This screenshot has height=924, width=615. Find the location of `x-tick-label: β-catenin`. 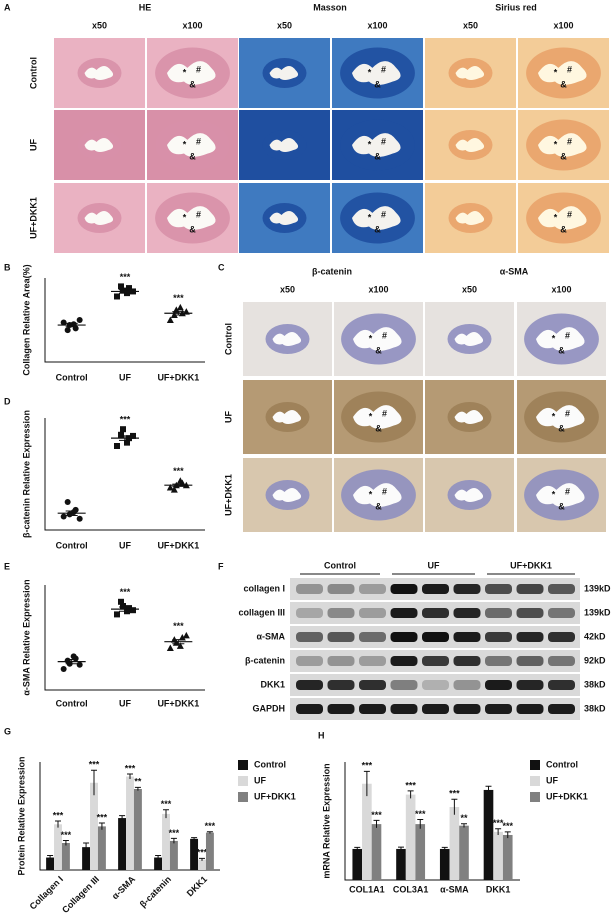

x-tick-label: β-catenin is located at coordinates (155, 891).